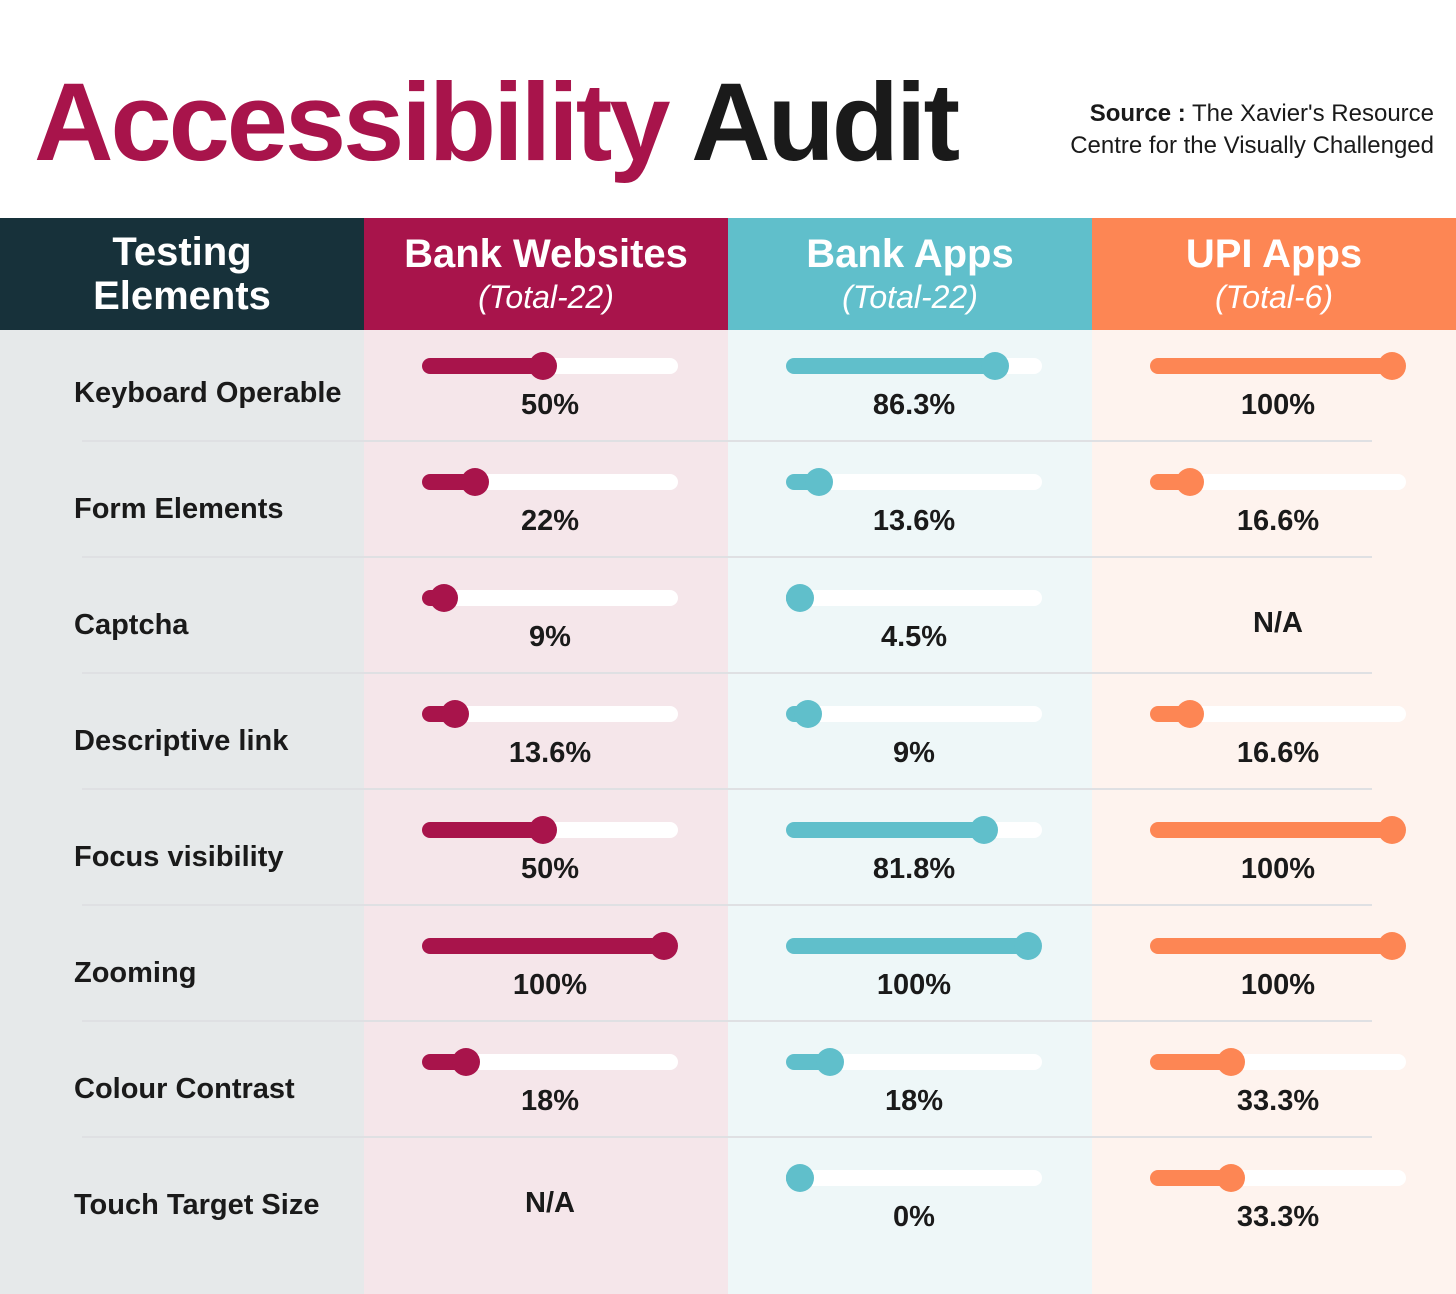 The height and width of the screenshot is (1294, 1456). Describe the element at coordinates (914, 1217) in the screenshot. I see `value-label: 0%` at that location.